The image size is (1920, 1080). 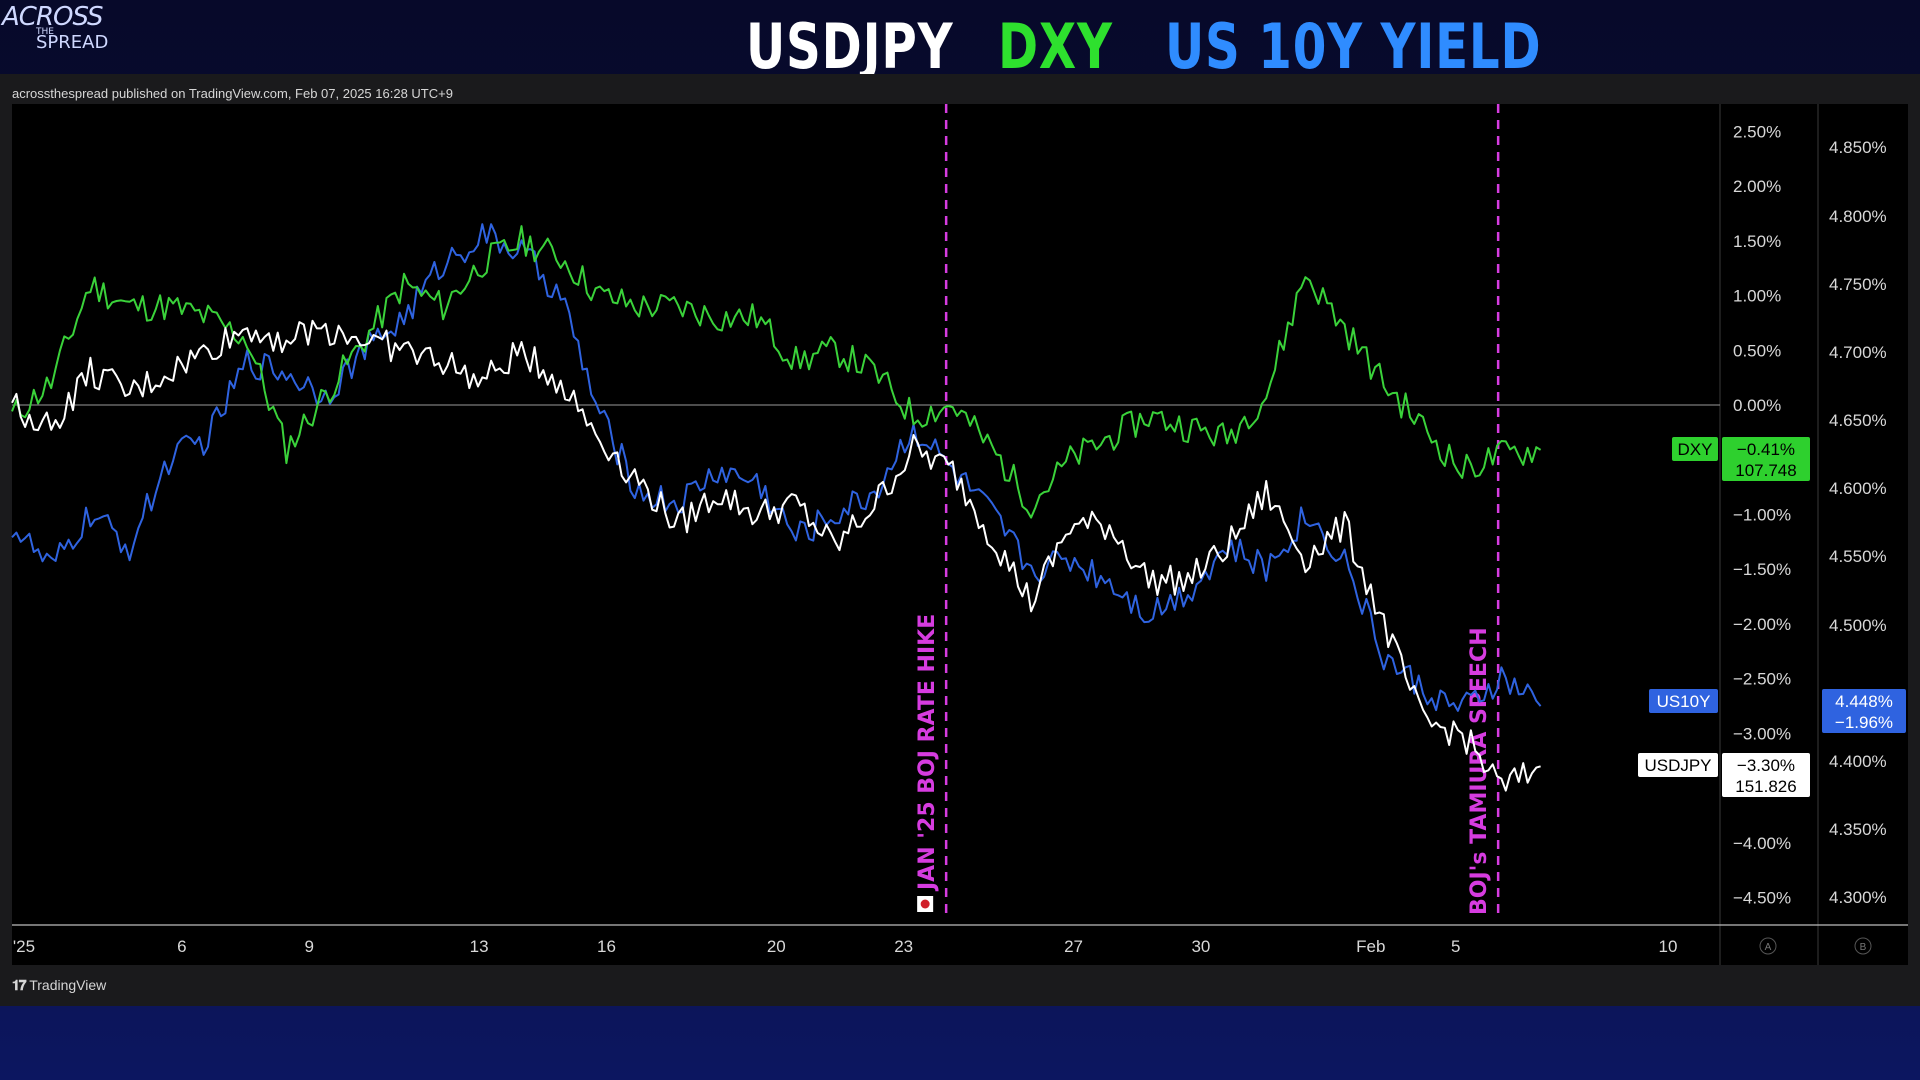 I want to click on y-tick-label-b: 4.650%, so click(x=1858, y=420).